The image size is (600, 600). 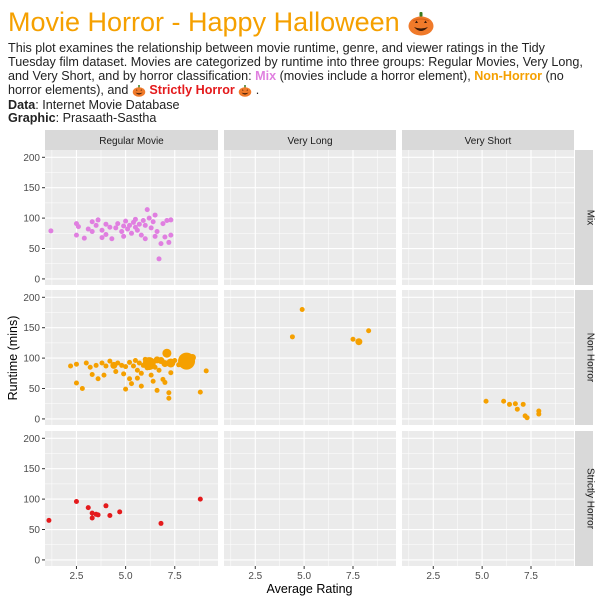 I want to click on strictly-horror-legend-label: Strictly Horror, so click(x=192, y=90).